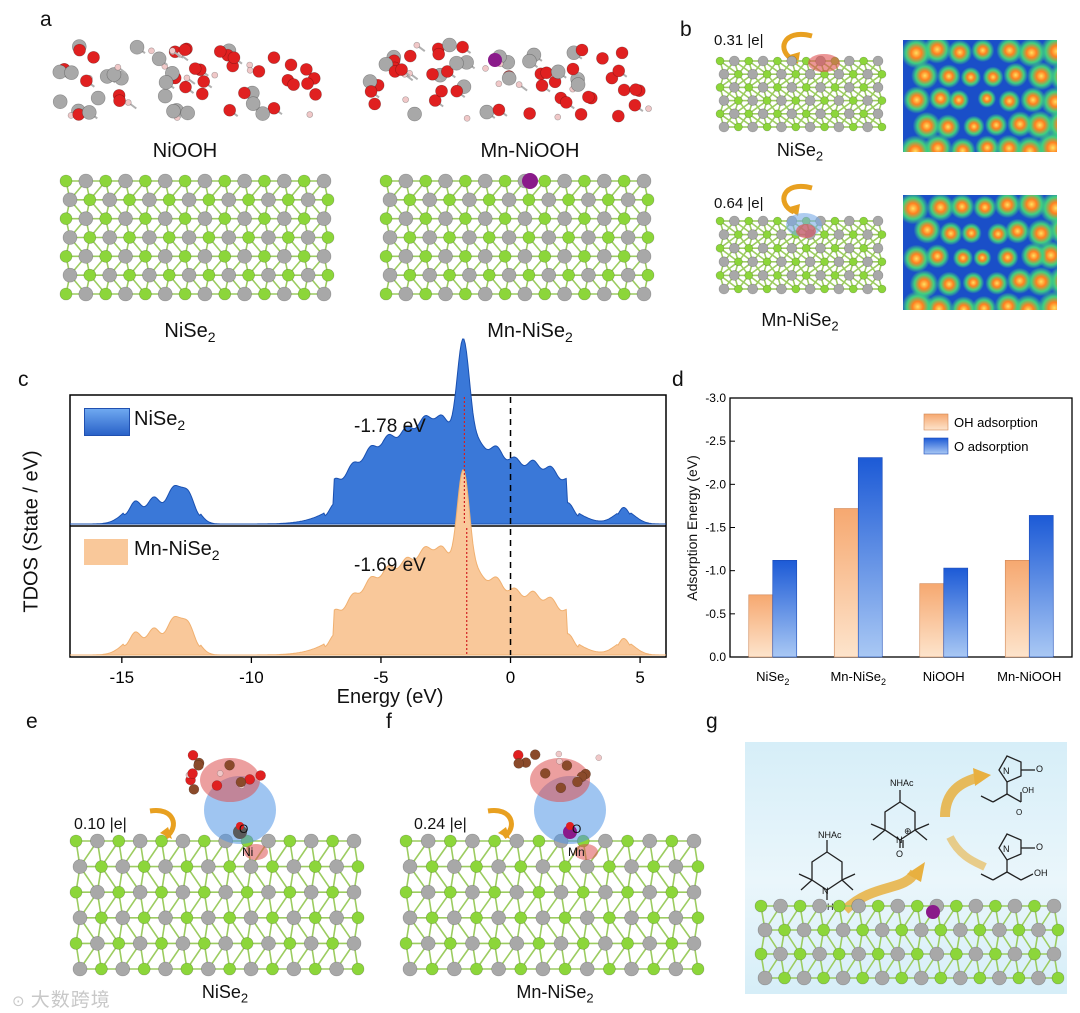 This screenshot has height=1013, width=1080. What do you see at coordinates (800, 322) in the screenshot?
I see `label-b-mn-nise2: Mn-NiSe2` at bounding box center [800, 322].